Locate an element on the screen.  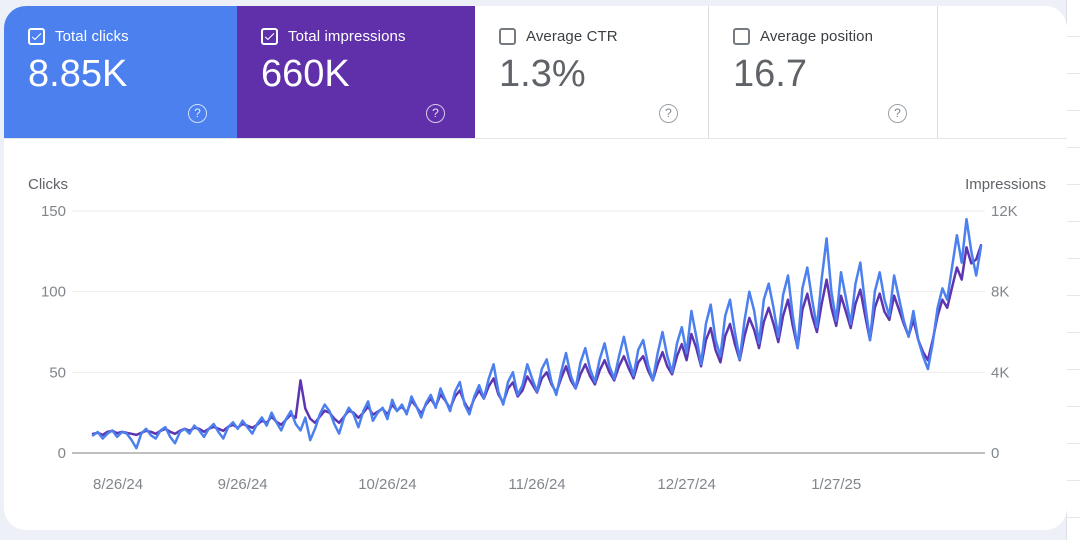
metric-card-average-ctr: Average CTR 1.3% ? is located at coordinates (592, 72).